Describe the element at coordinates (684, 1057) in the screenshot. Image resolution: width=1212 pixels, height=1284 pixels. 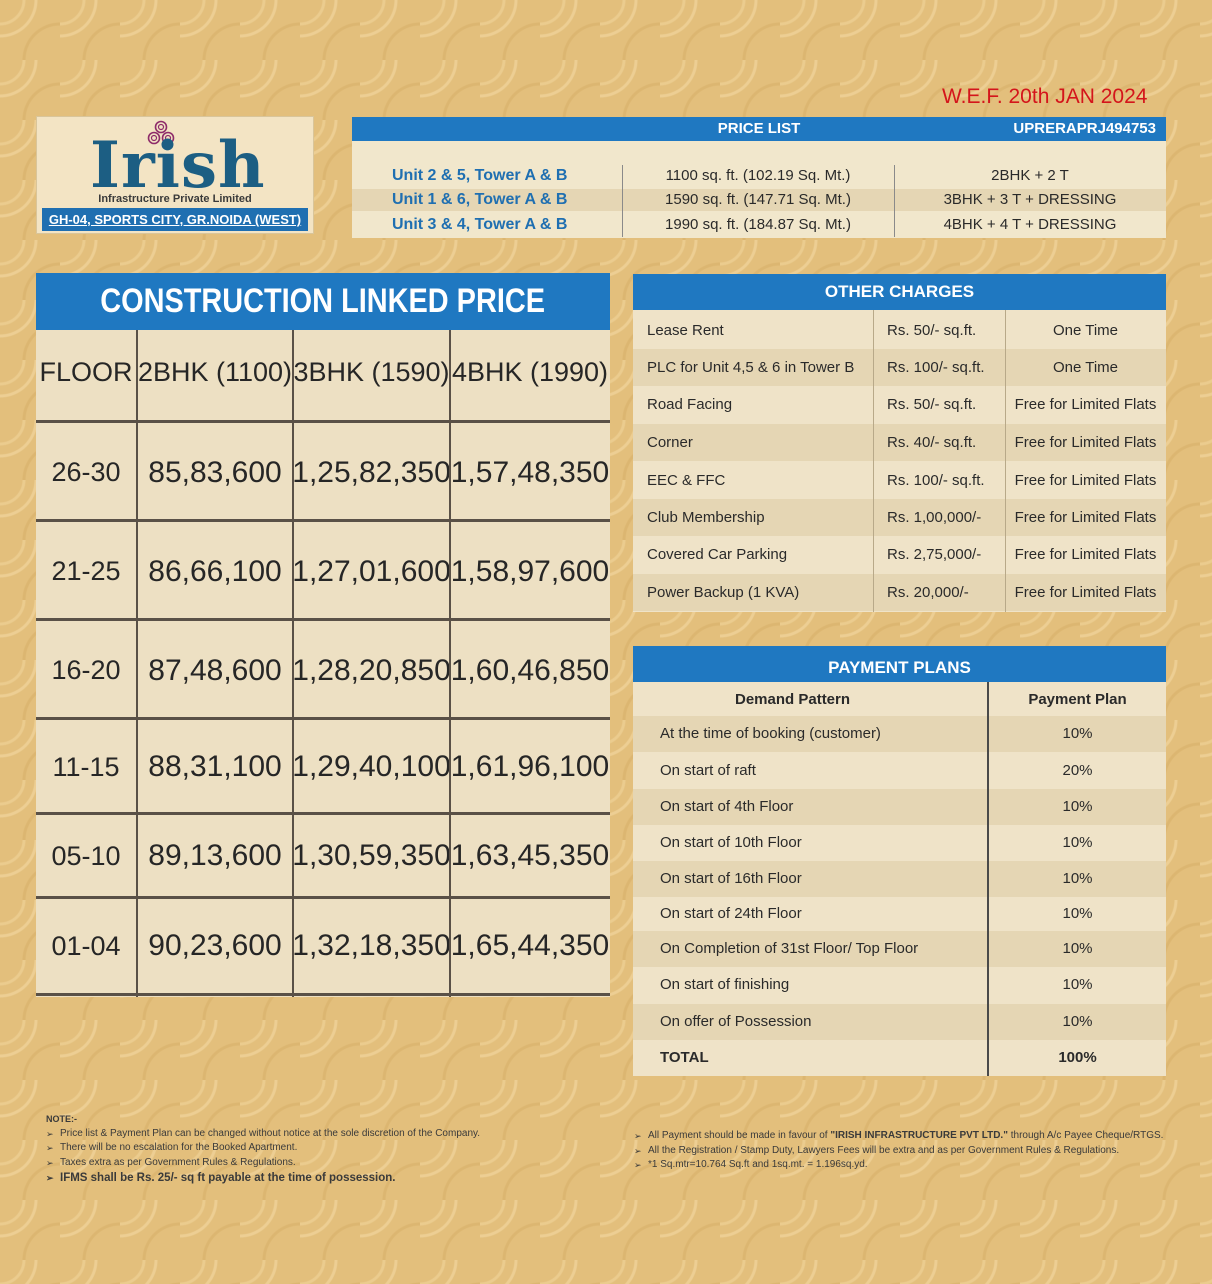
I see `total-label: TOTAL` at that location.